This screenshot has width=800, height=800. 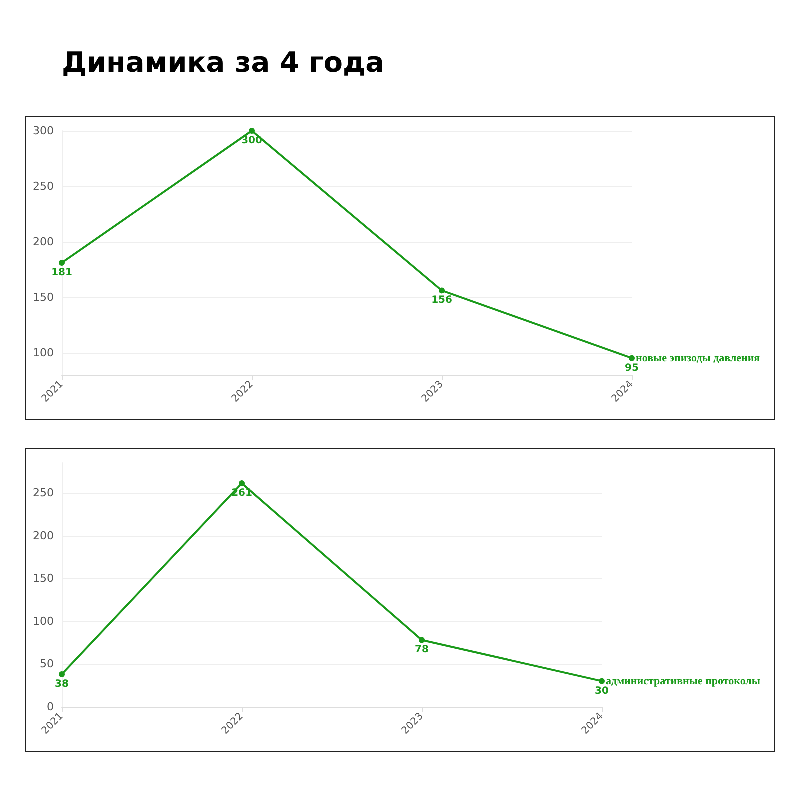 What do you see at coordinates (50, 707) in the screenshot?
I see `y-tick-label: 0` at bounding box center [50, 707].